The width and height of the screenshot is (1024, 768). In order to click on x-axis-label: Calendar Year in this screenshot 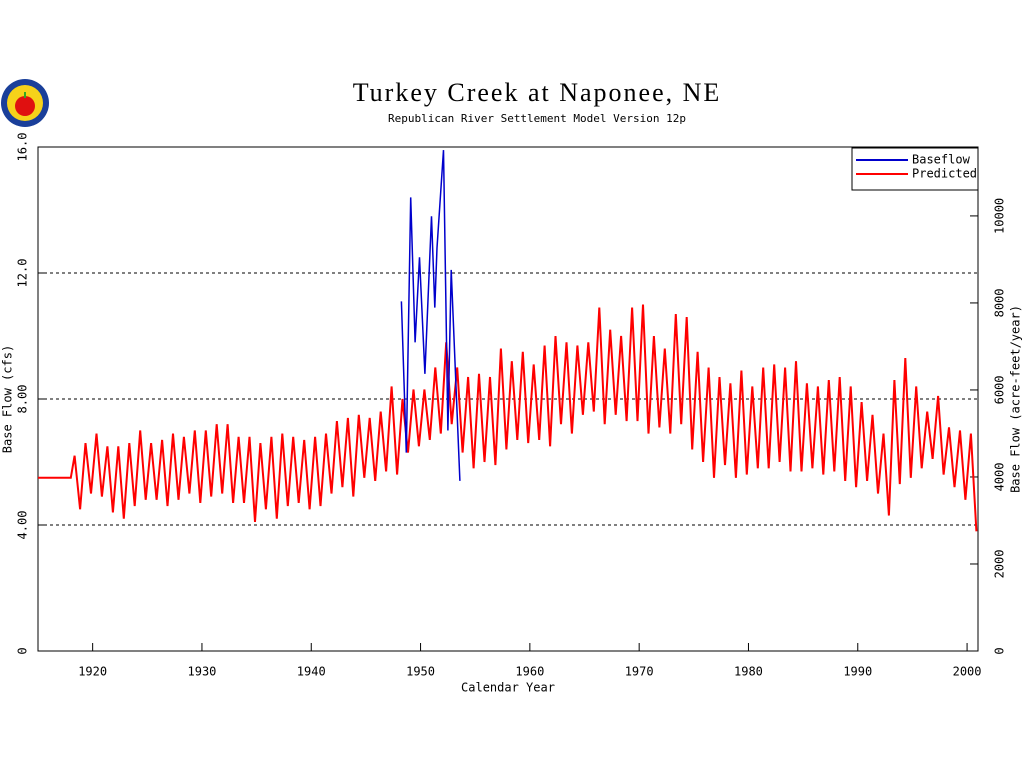, I will do `click(508, 688)`.